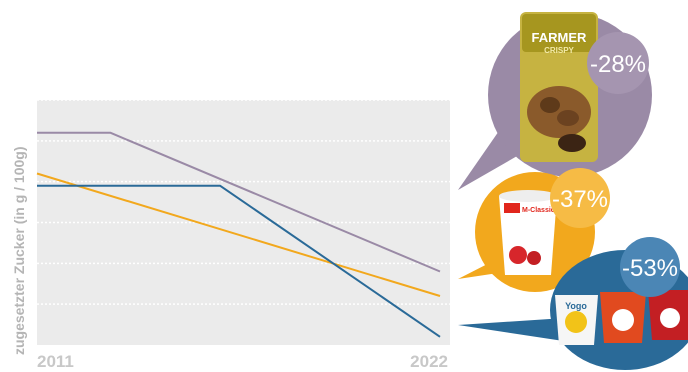  Describe the element at coordinates (55, 361) in the screenshot. I see `x-tick-label-start: 2011` at that location.